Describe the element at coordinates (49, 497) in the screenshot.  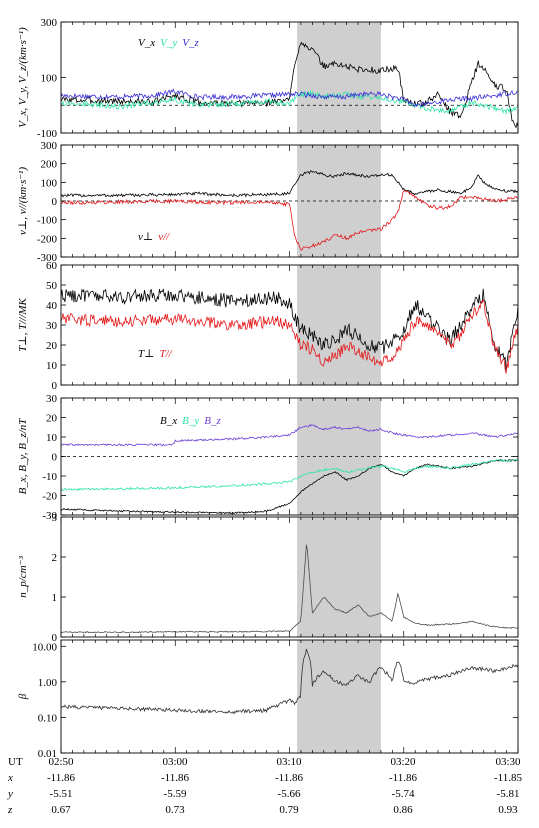
I see `y-tick-label: -20` at that location.